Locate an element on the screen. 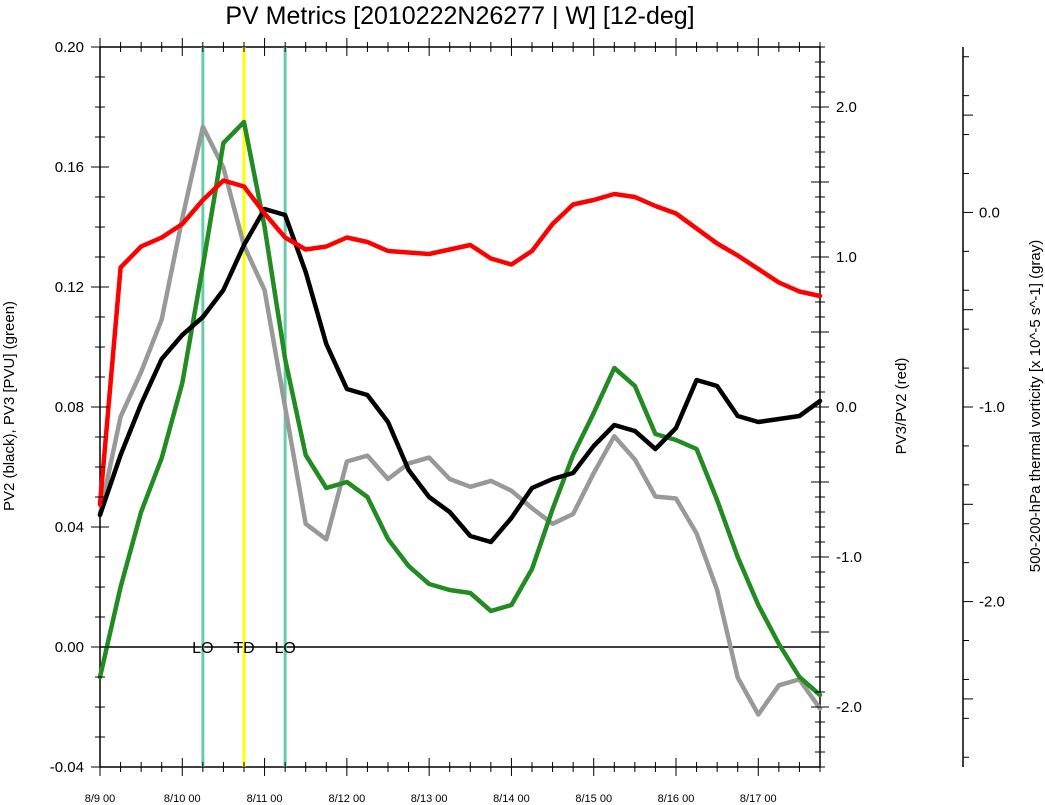  left-tick-label: 0.04 is located at coordinates (69, 527).